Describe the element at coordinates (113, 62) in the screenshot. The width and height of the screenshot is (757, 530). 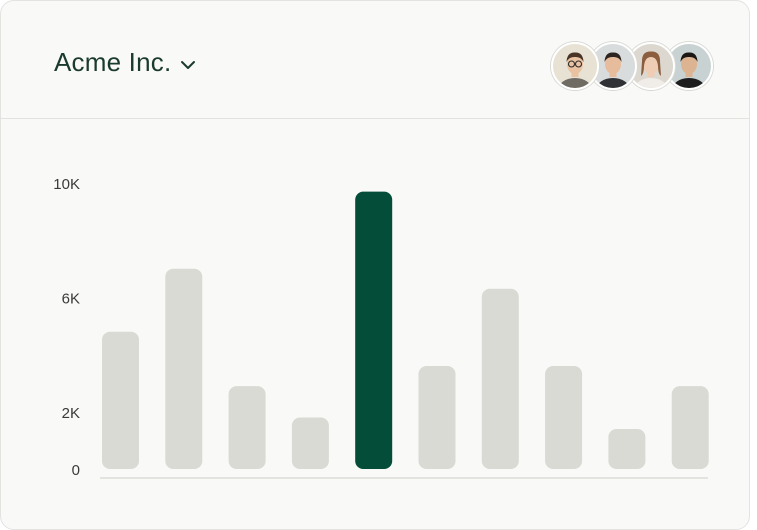
I see `company-name: Acme Inc.` at that location.